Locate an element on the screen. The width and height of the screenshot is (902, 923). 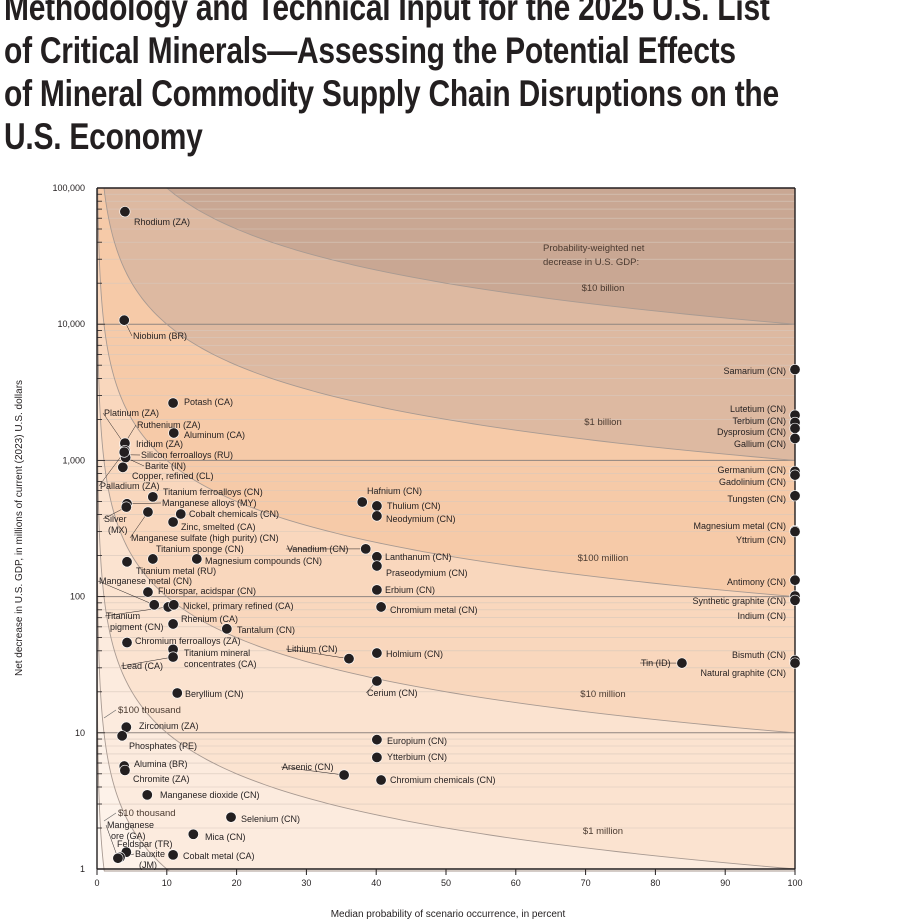
contour-label: $10 thousand is located at coordinates (147, 813).